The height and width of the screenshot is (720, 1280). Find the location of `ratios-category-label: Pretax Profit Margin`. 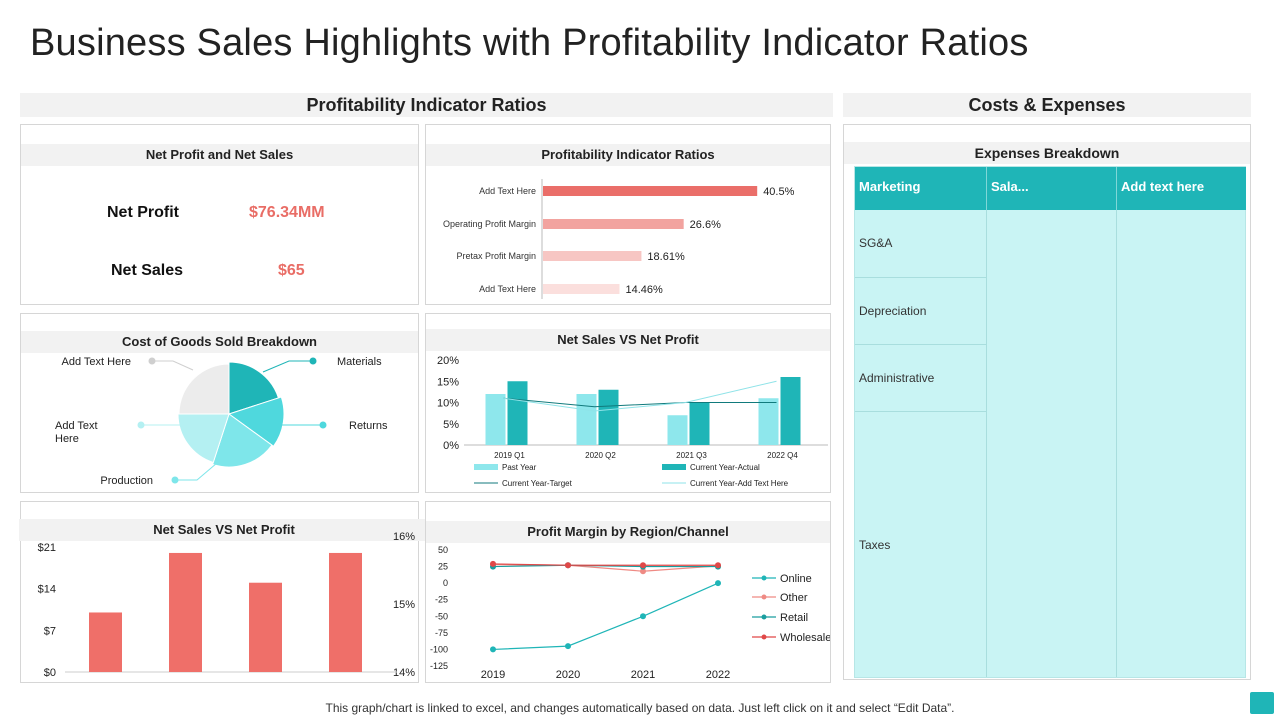

ratios-category-label: Pretax Profit Margin is located at coordinates (496, 256).